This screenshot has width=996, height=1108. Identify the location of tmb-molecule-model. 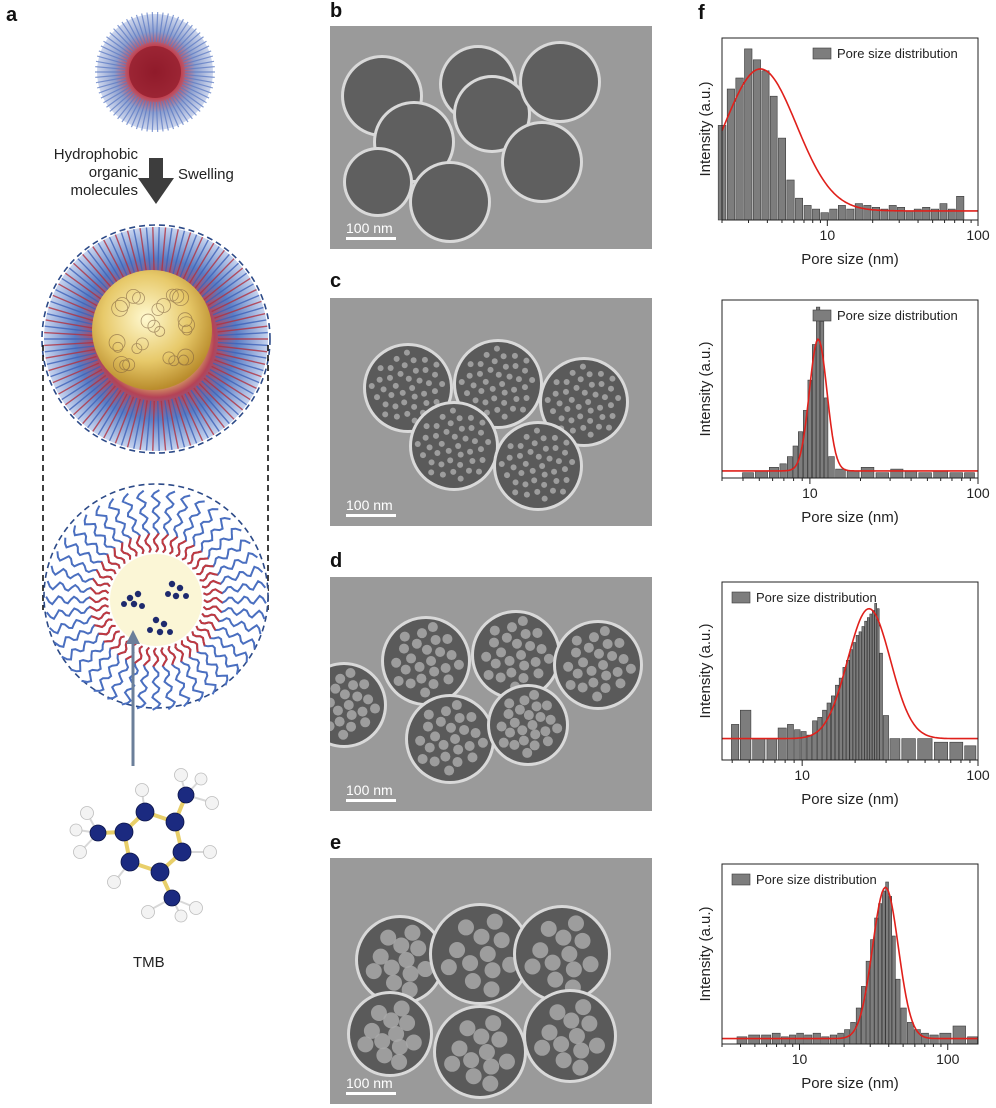
(144, 845).